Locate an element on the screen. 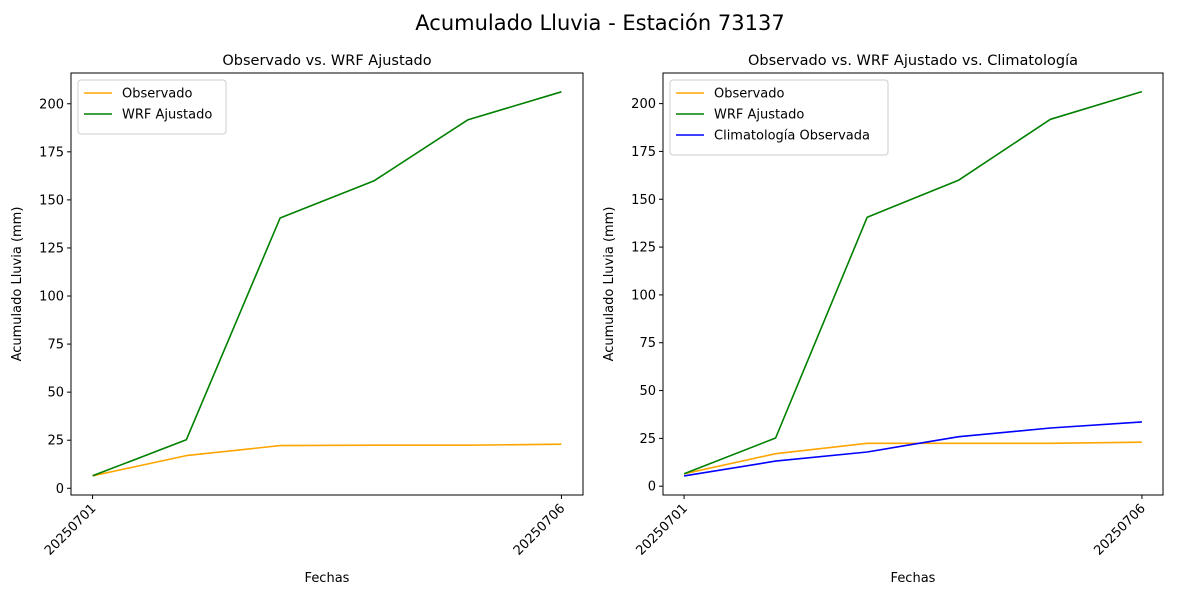  legend: Observado WRF Ajustado is located at coordinates (152, 107).